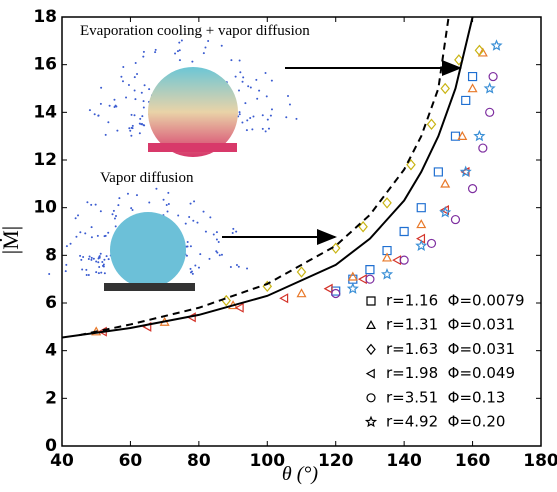  Describe the element at coordinates (149, 287) in the screenshot. I see `substrate` at that location.